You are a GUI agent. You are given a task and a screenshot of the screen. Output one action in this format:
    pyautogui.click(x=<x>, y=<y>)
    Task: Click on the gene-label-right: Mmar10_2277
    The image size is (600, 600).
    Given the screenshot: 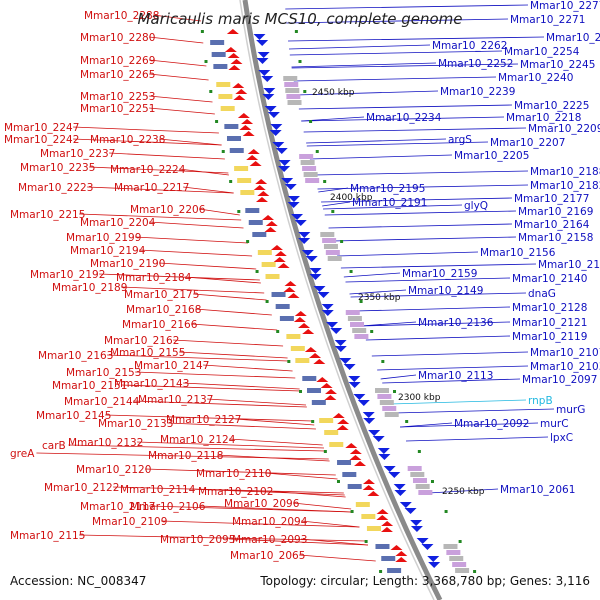 What is the action you would take?
    pyautogui.click(x=565, y=6)
    